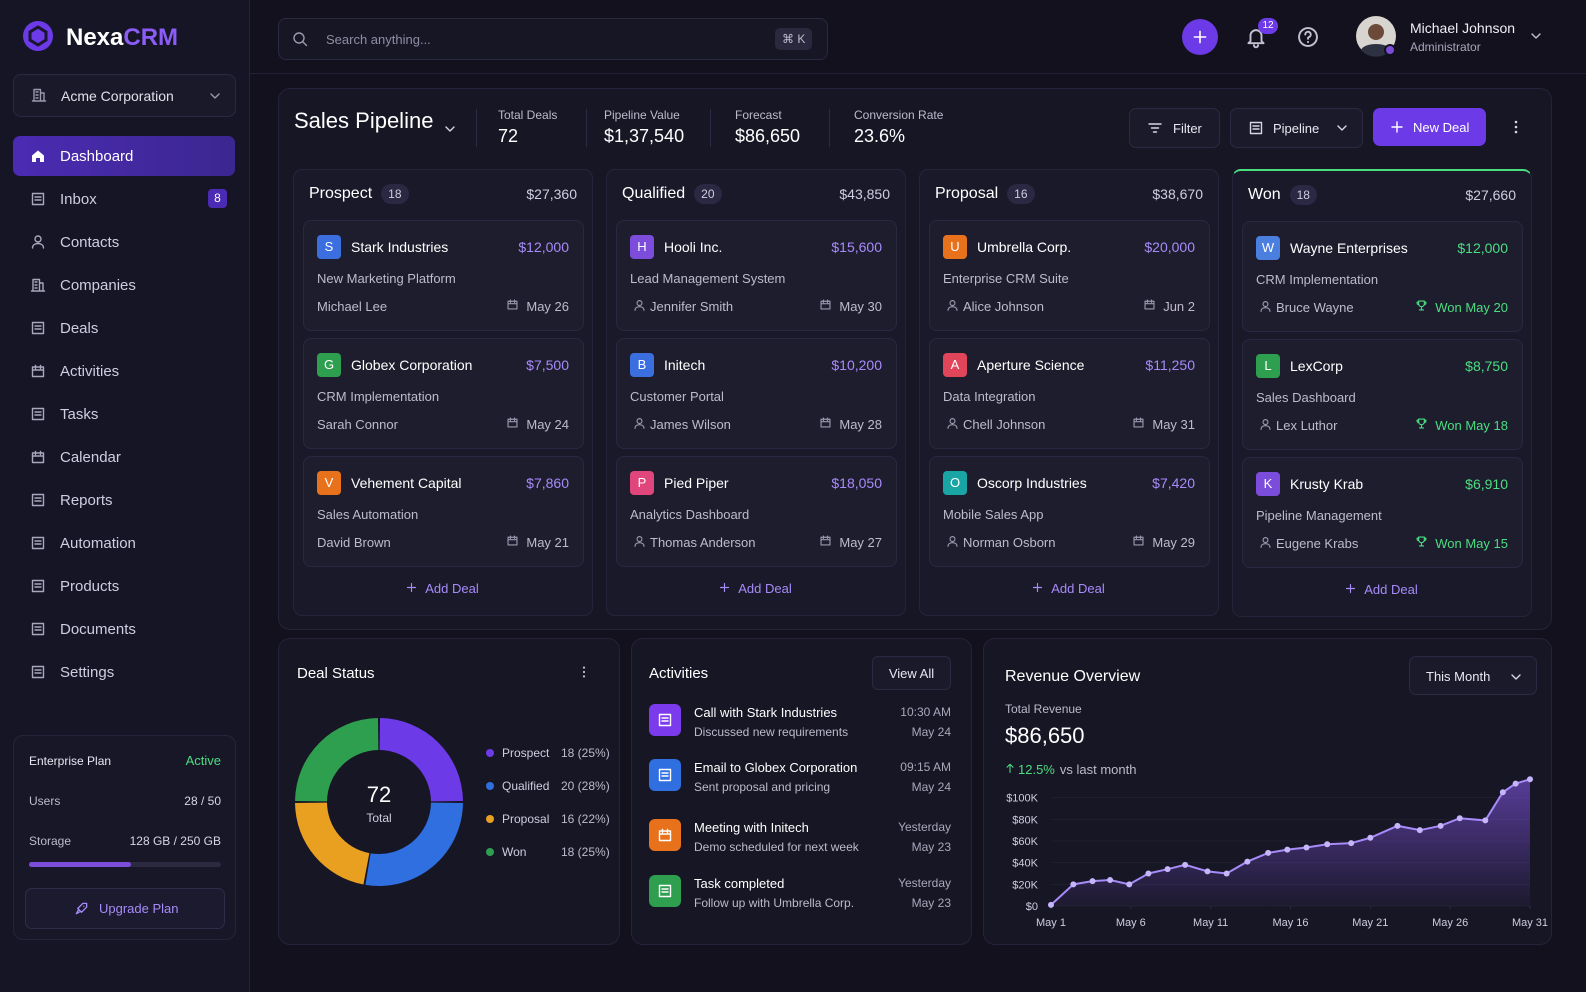 The width and height of the screenshot is (1586, 992). What do you see at coordinates (514, 852) in the screenshot?
I see `legend-label: Won` at bounding box center [514, 852].